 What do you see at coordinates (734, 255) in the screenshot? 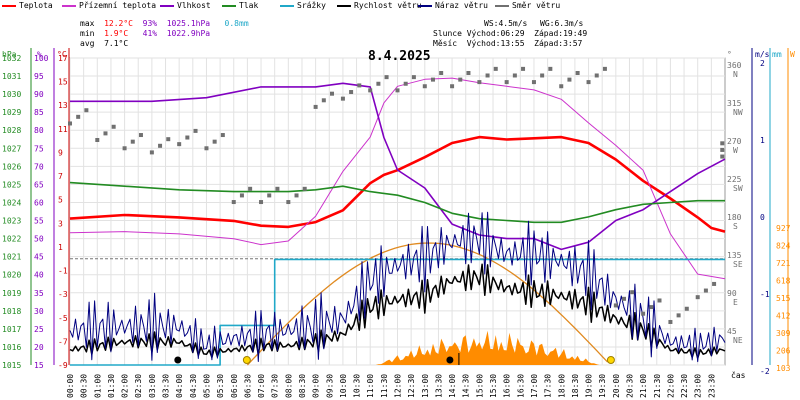
I see `deg-tick: 135` at bounding box center [734, 255].